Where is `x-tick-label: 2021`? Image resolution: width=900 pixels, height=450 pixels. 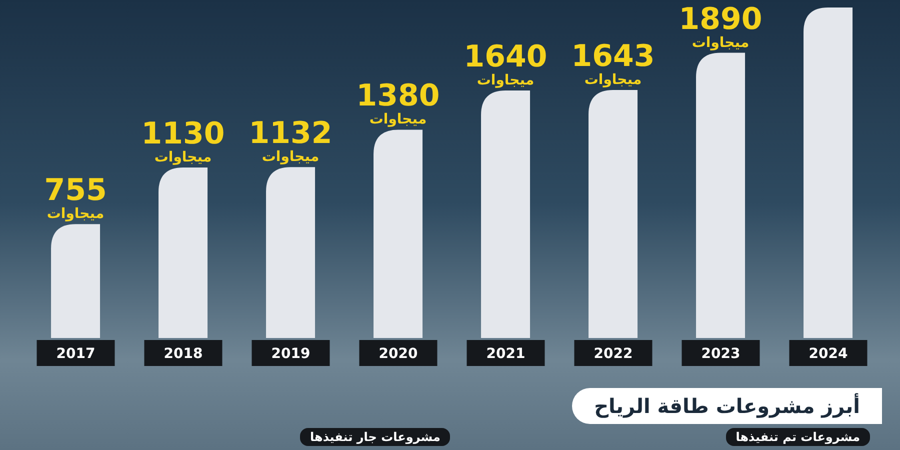 x-tick-label: 2021 is located at coordinates (506, 354).